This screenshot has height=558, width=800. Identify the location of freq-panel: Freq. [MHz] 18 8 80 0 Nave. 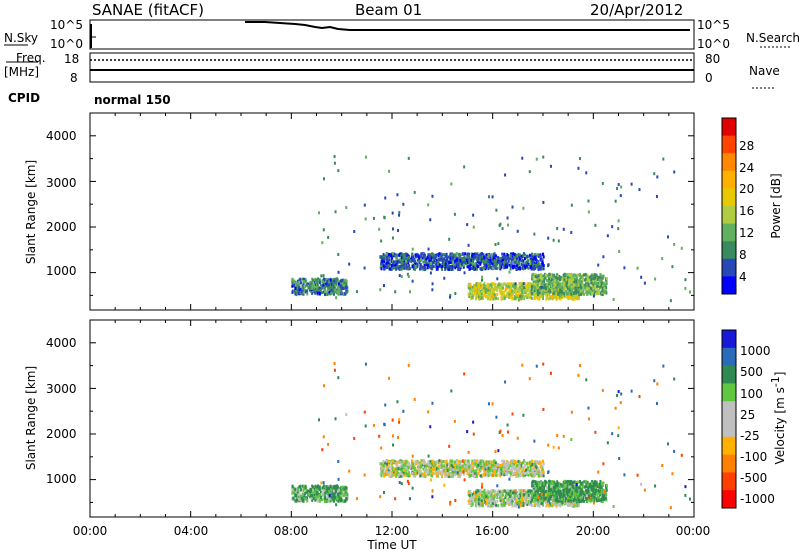
(392, 70).